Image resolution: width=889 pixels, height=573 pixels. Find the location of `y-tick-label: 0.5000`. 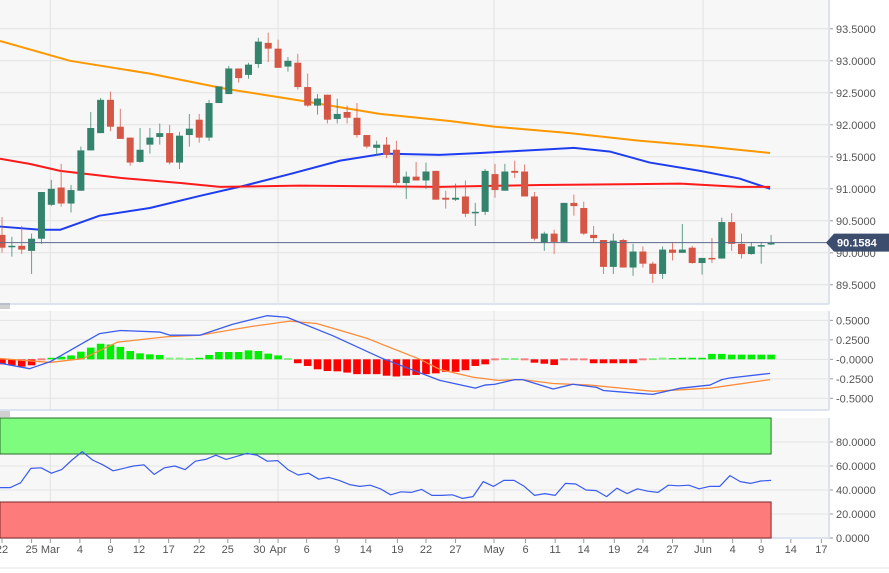

y-tick-label: 0.5000 is located at coordinates (853, 321).